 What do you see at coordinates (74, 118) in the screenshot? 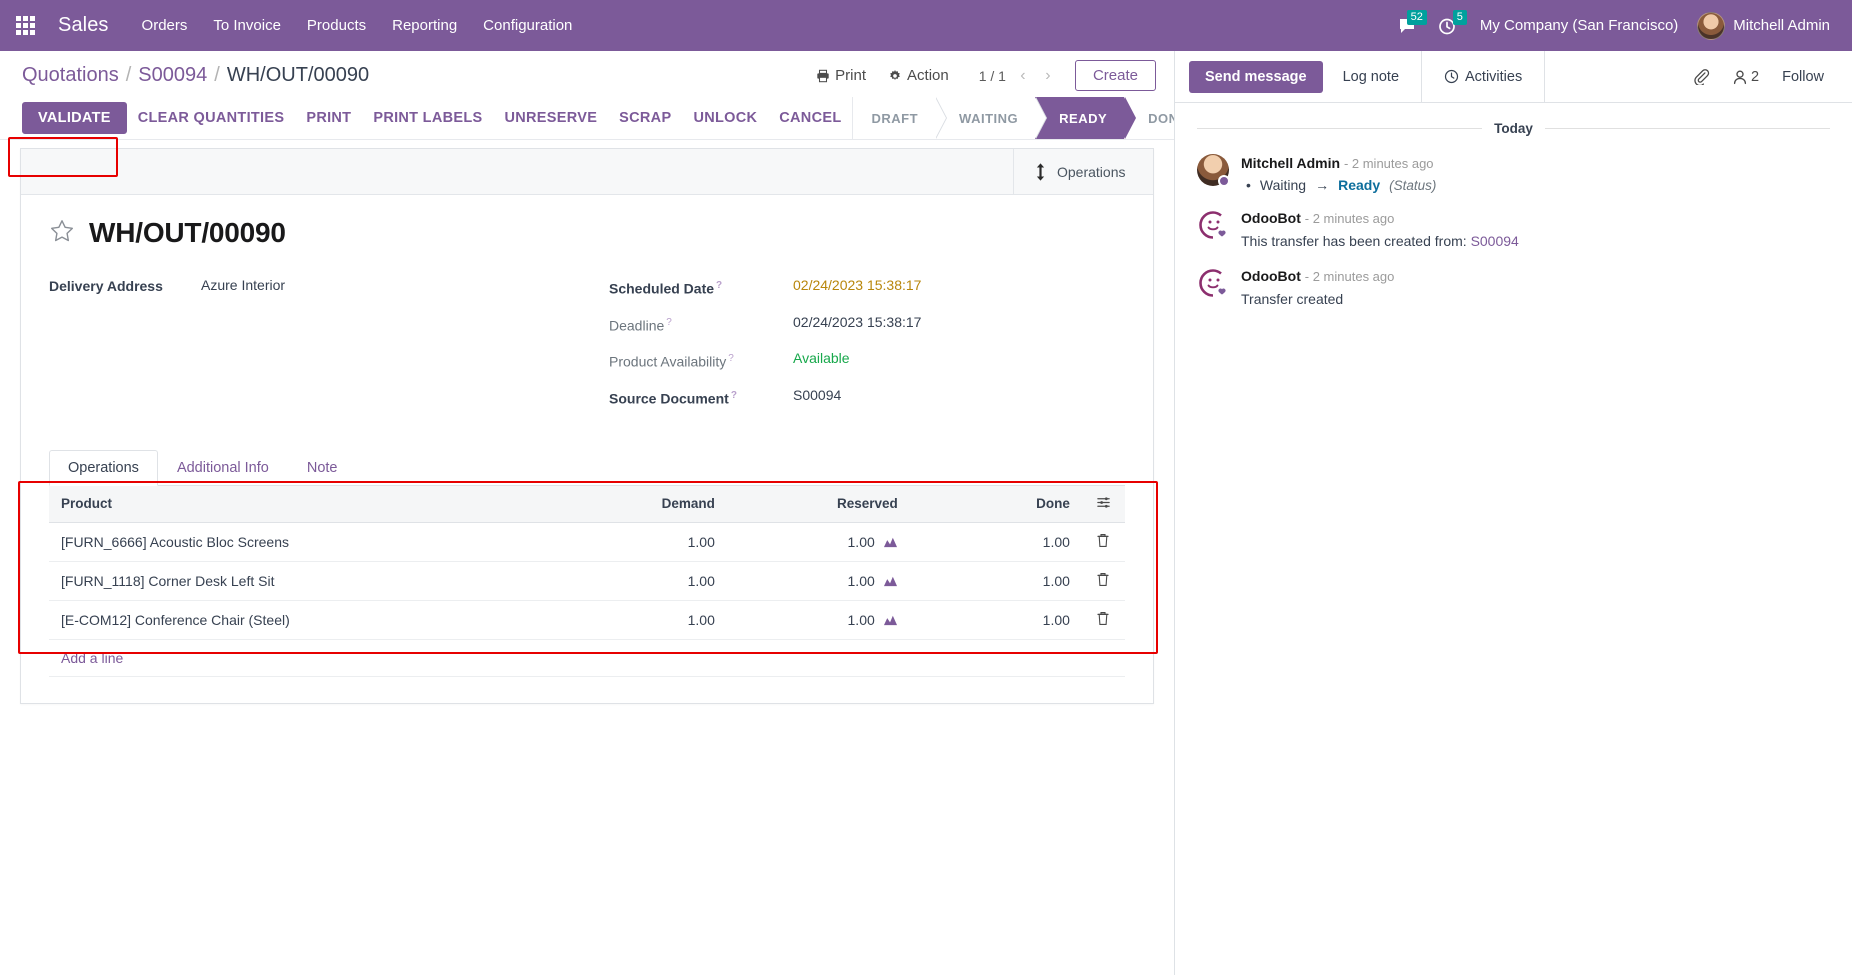
I see `validate-button: VALIDATE` at bounding box center [74, 118].